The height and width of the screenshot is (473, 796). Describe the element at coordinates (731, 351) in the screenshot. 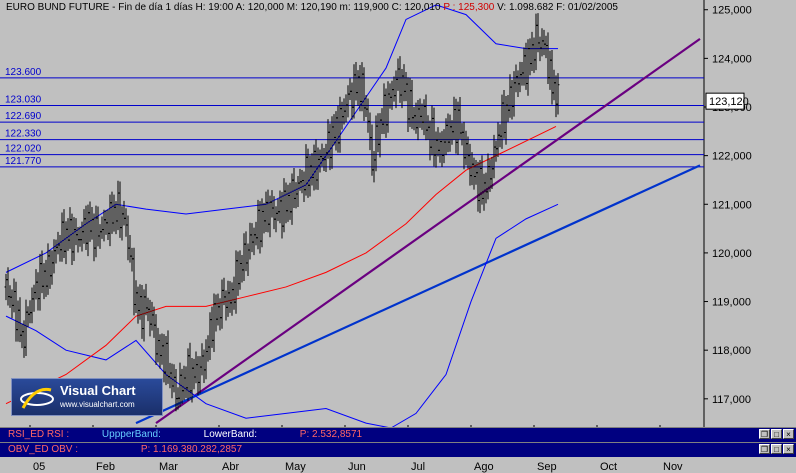

I see `y-tick-label: 118,000` at that location.